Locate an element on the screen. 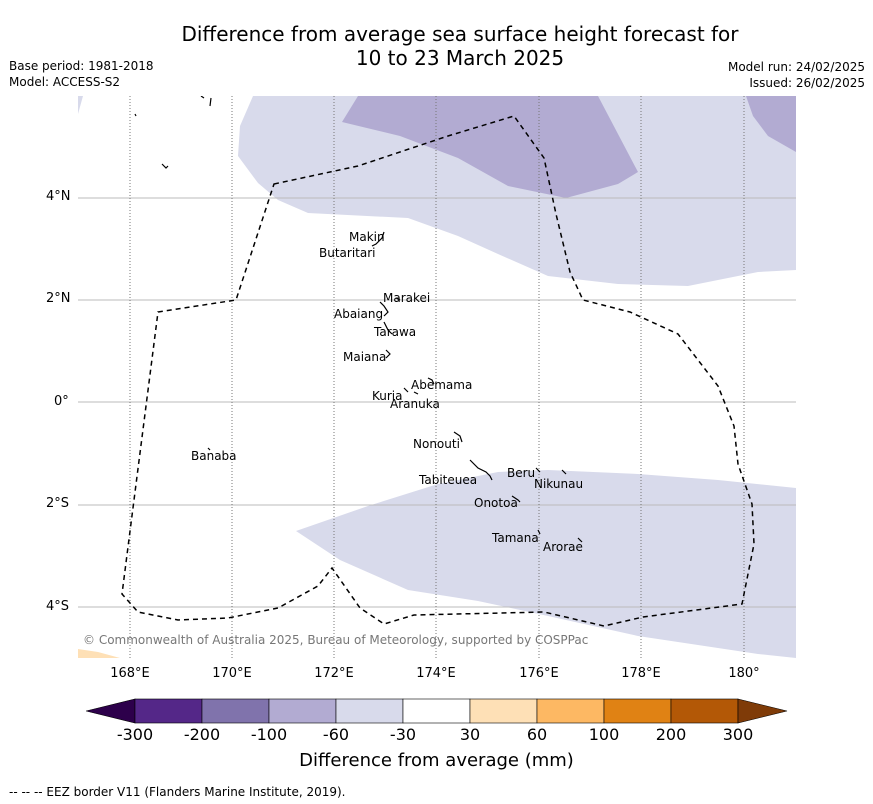  island-label-onotoa: Onotoa is located at coordinates (496, 503).